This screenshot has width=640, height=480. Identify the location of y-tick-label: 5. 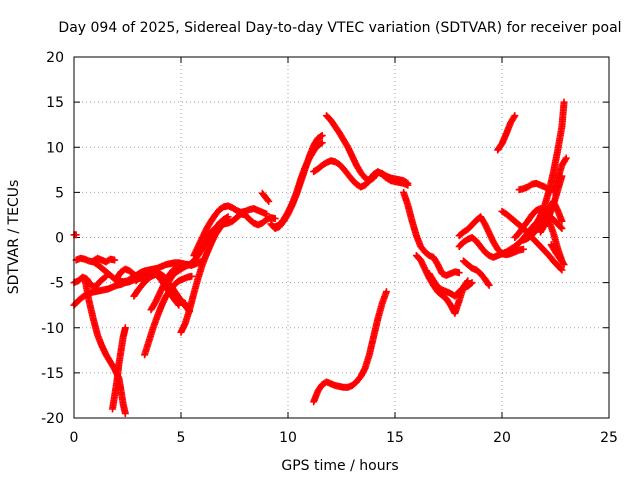
(59, 193).